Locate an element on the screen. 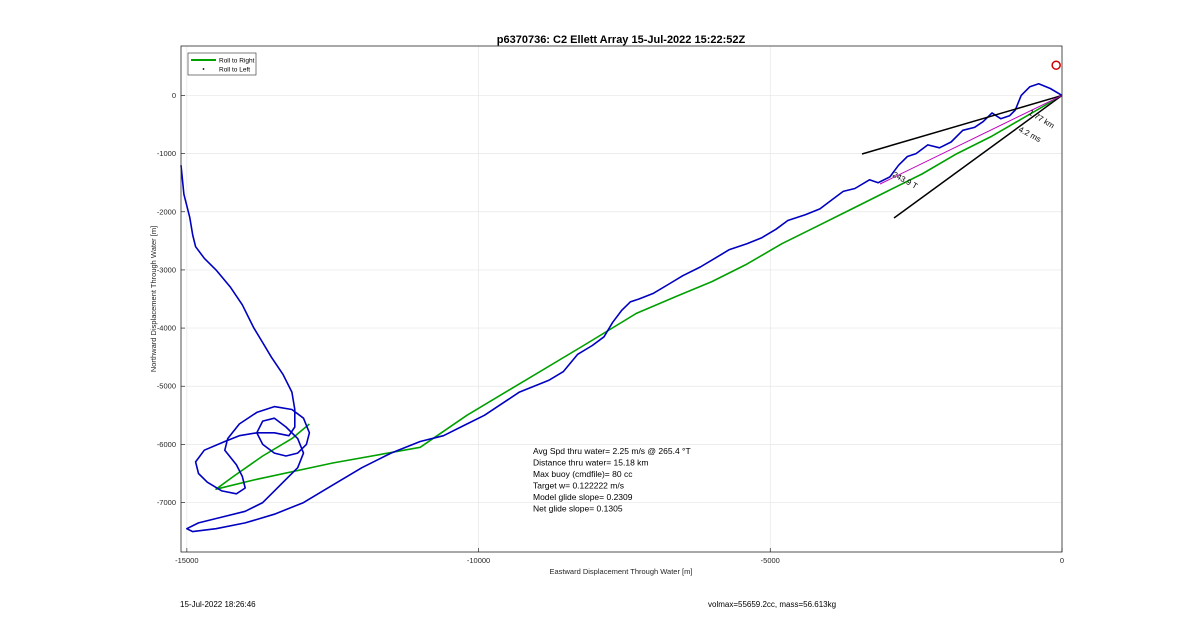  legend-box is located at coordinates (222, 64).